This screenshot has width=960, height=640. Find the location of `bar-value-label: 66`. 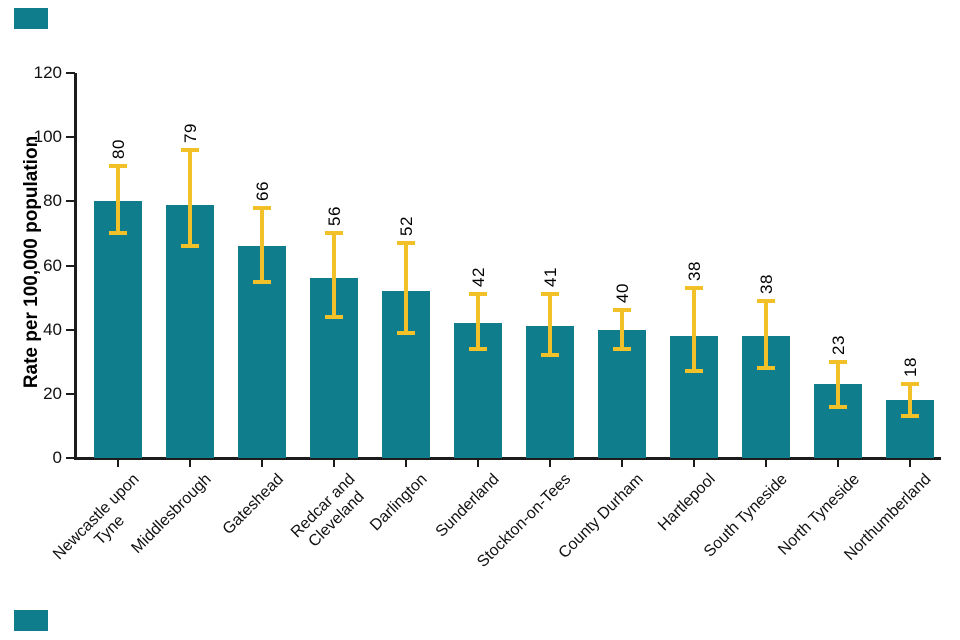

bar-value-label: 66 is located at coordinates (262, 190).